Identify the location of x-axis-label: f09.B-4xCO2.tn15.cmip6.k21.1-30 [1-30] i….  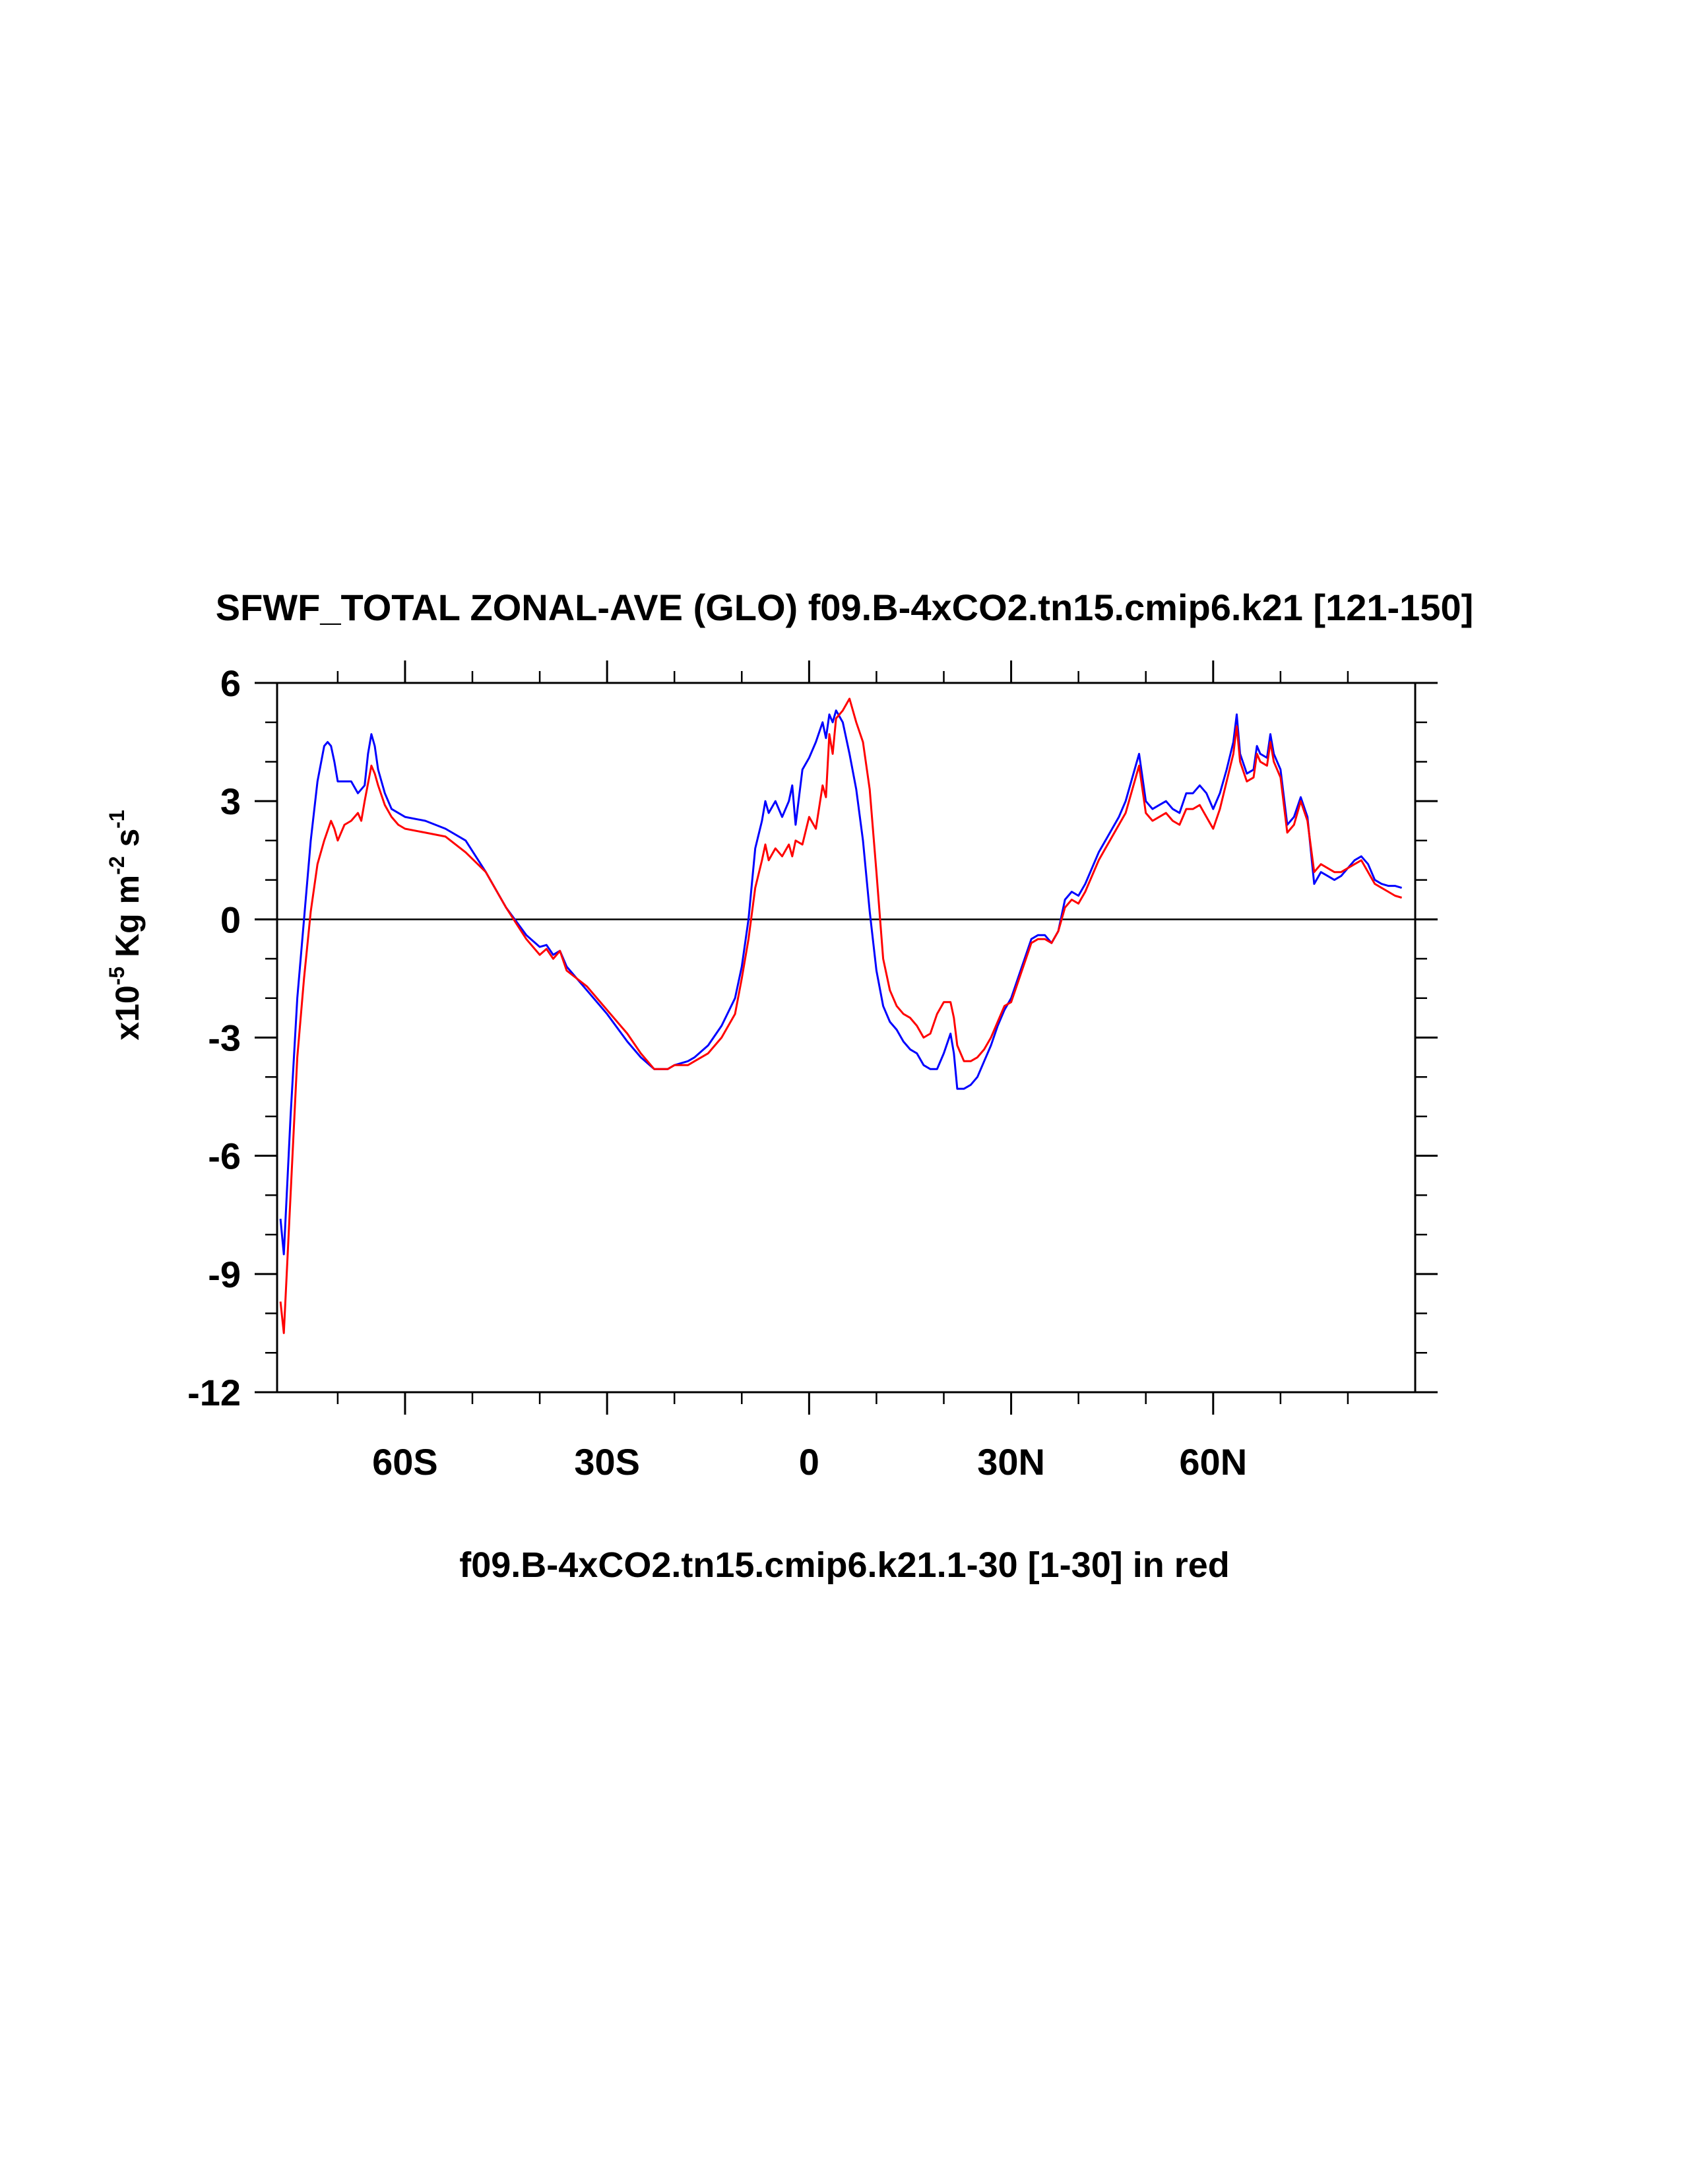
(844, 1565).